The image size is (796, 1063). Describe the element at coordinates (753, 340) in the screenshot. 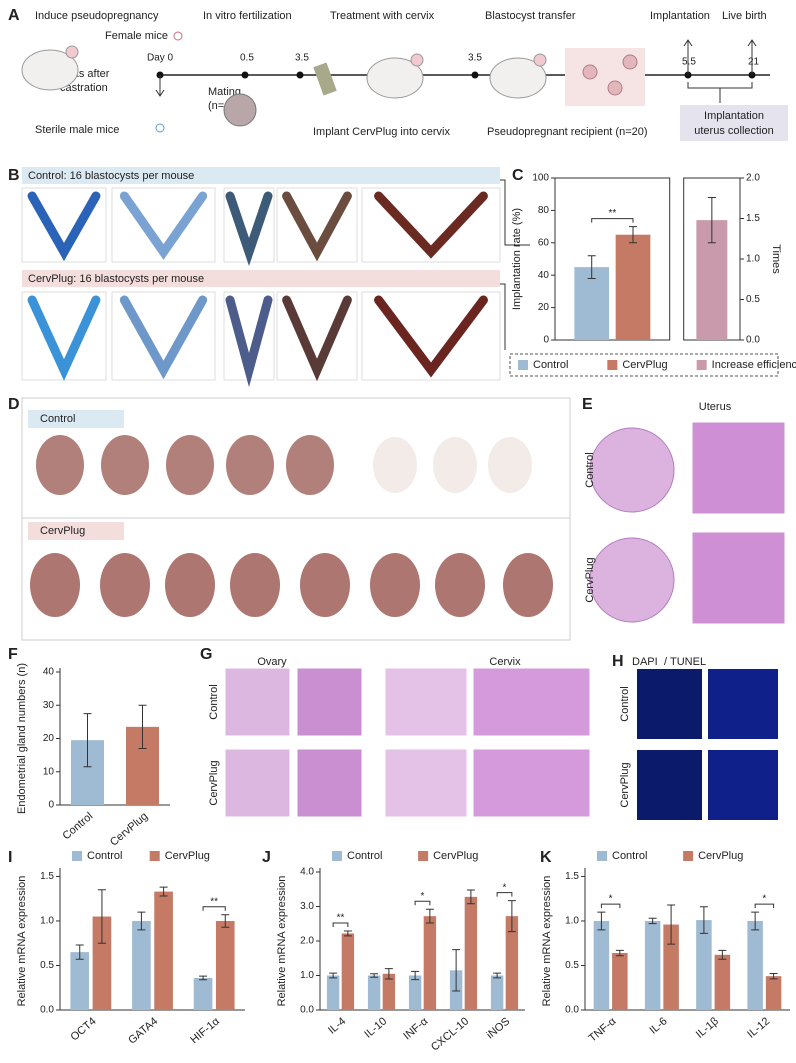

I see `y2-tick-label: 0.0` at that location.